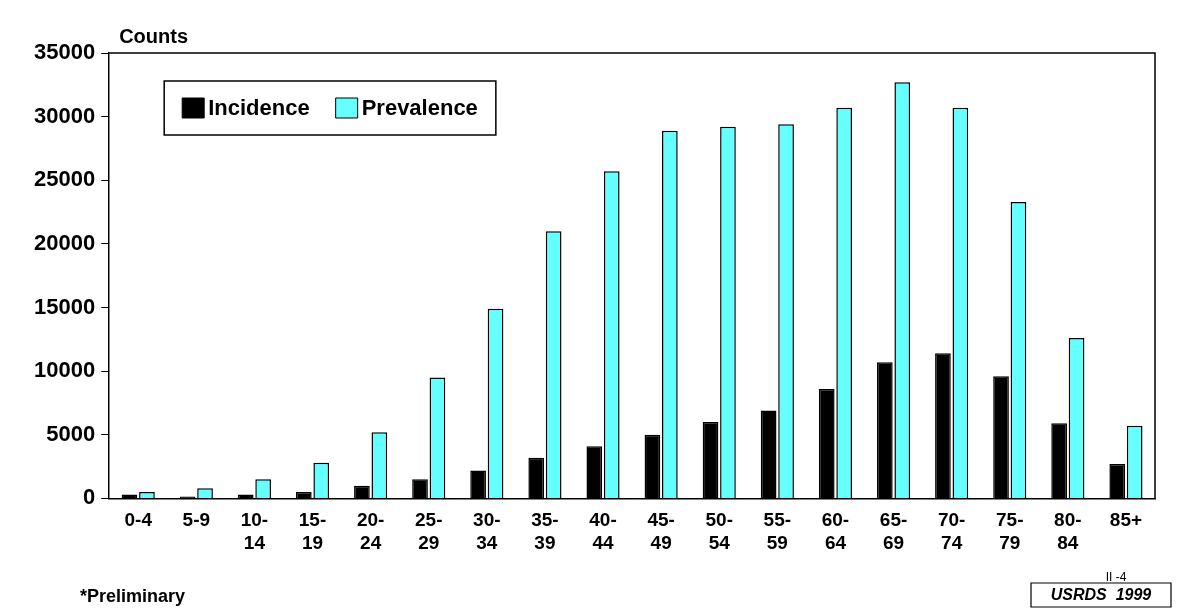 The image size is (1181, 613). What do you see at coordinates (64, 242) in the screenshot?
I see `y-tick-label: 20000` at bounding box center [64, 242].